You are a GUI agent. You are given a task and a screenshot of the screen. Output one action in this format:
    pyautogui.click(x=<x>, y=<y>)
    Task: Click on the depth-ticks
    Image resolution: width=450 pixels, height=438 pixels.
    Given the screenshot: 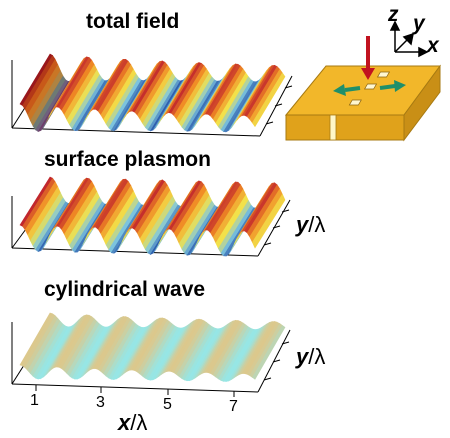 What is the action you would take?
    pyautogui.click(x=278, y=233)
    